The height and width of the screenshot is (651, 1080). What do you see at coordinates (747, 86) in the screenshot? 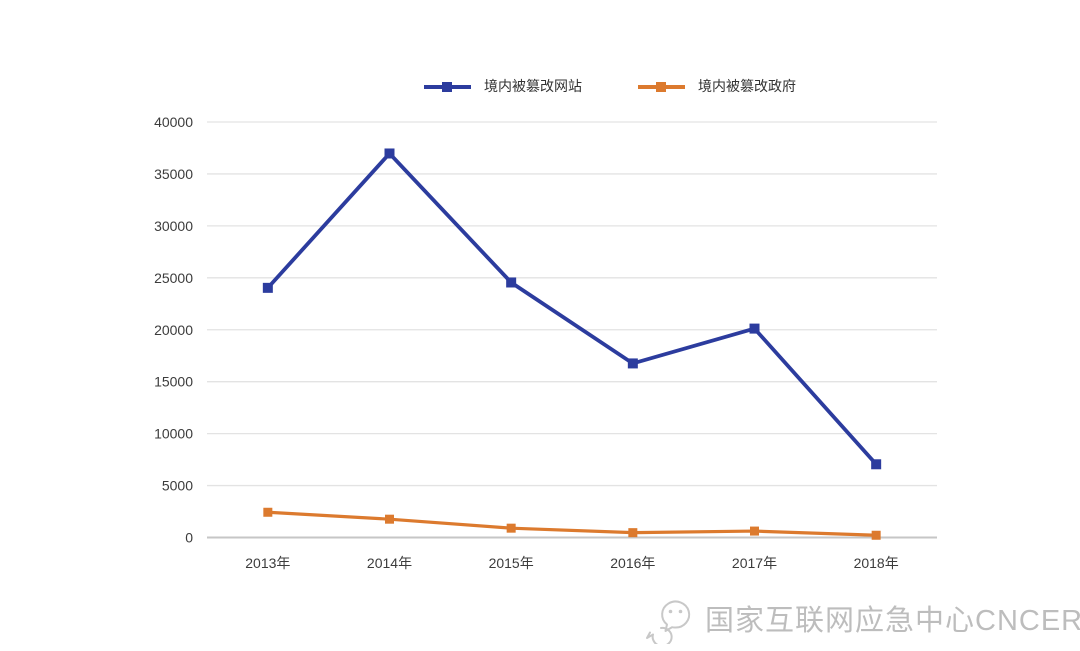
I see `legend-label: 境内被篡改政府` at bounding box center [747, 86].